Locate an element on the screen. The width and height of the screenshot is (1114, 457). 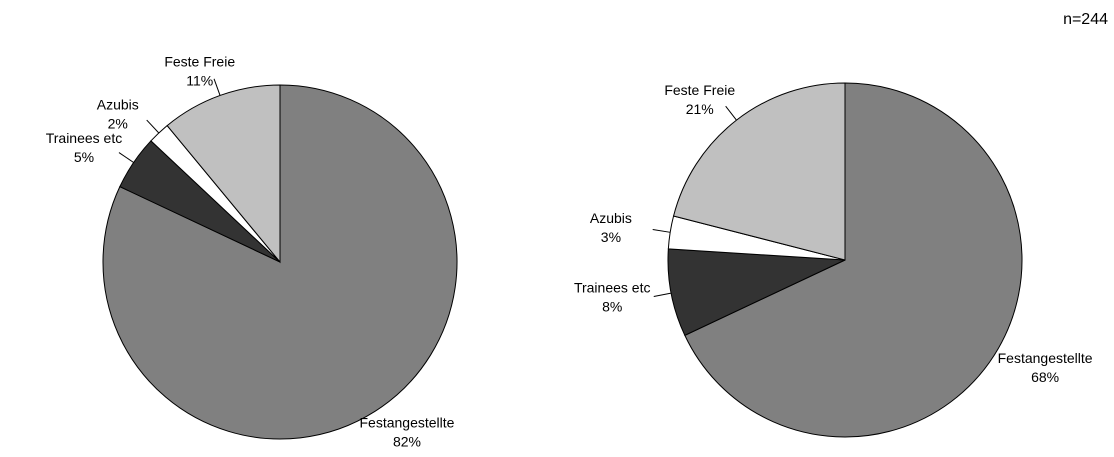
slice-value: 21% is located at coordinates (700, 109).